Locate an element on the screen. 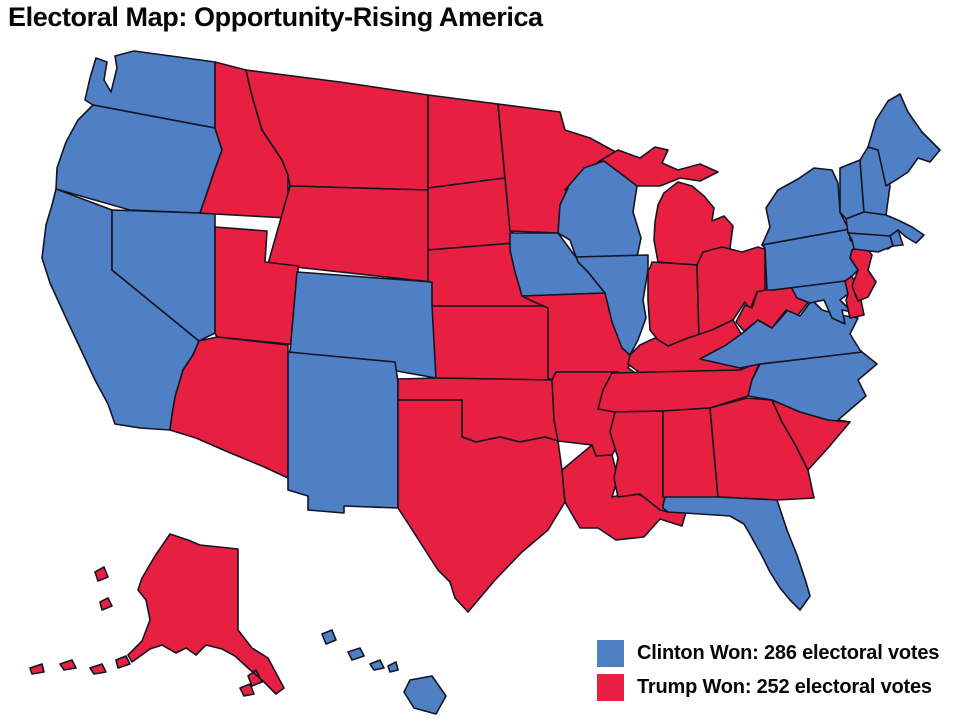 This screenshot has width=960, height=724. trump-color-swatch is located at coordinates (610, 687).